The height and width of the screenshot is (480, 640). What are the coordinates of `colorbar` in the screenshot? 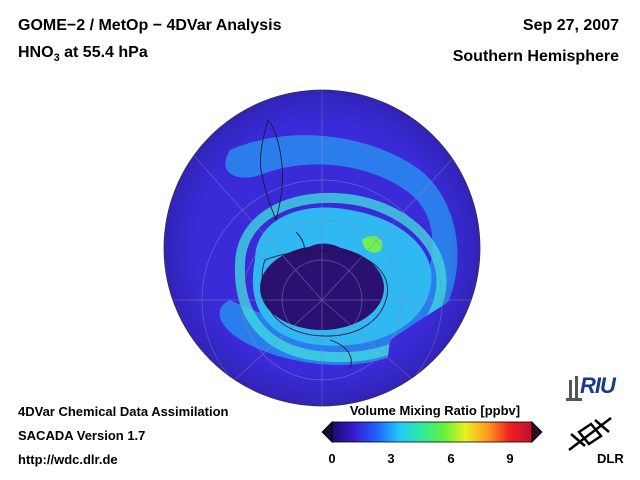 It's located at (432, 432).